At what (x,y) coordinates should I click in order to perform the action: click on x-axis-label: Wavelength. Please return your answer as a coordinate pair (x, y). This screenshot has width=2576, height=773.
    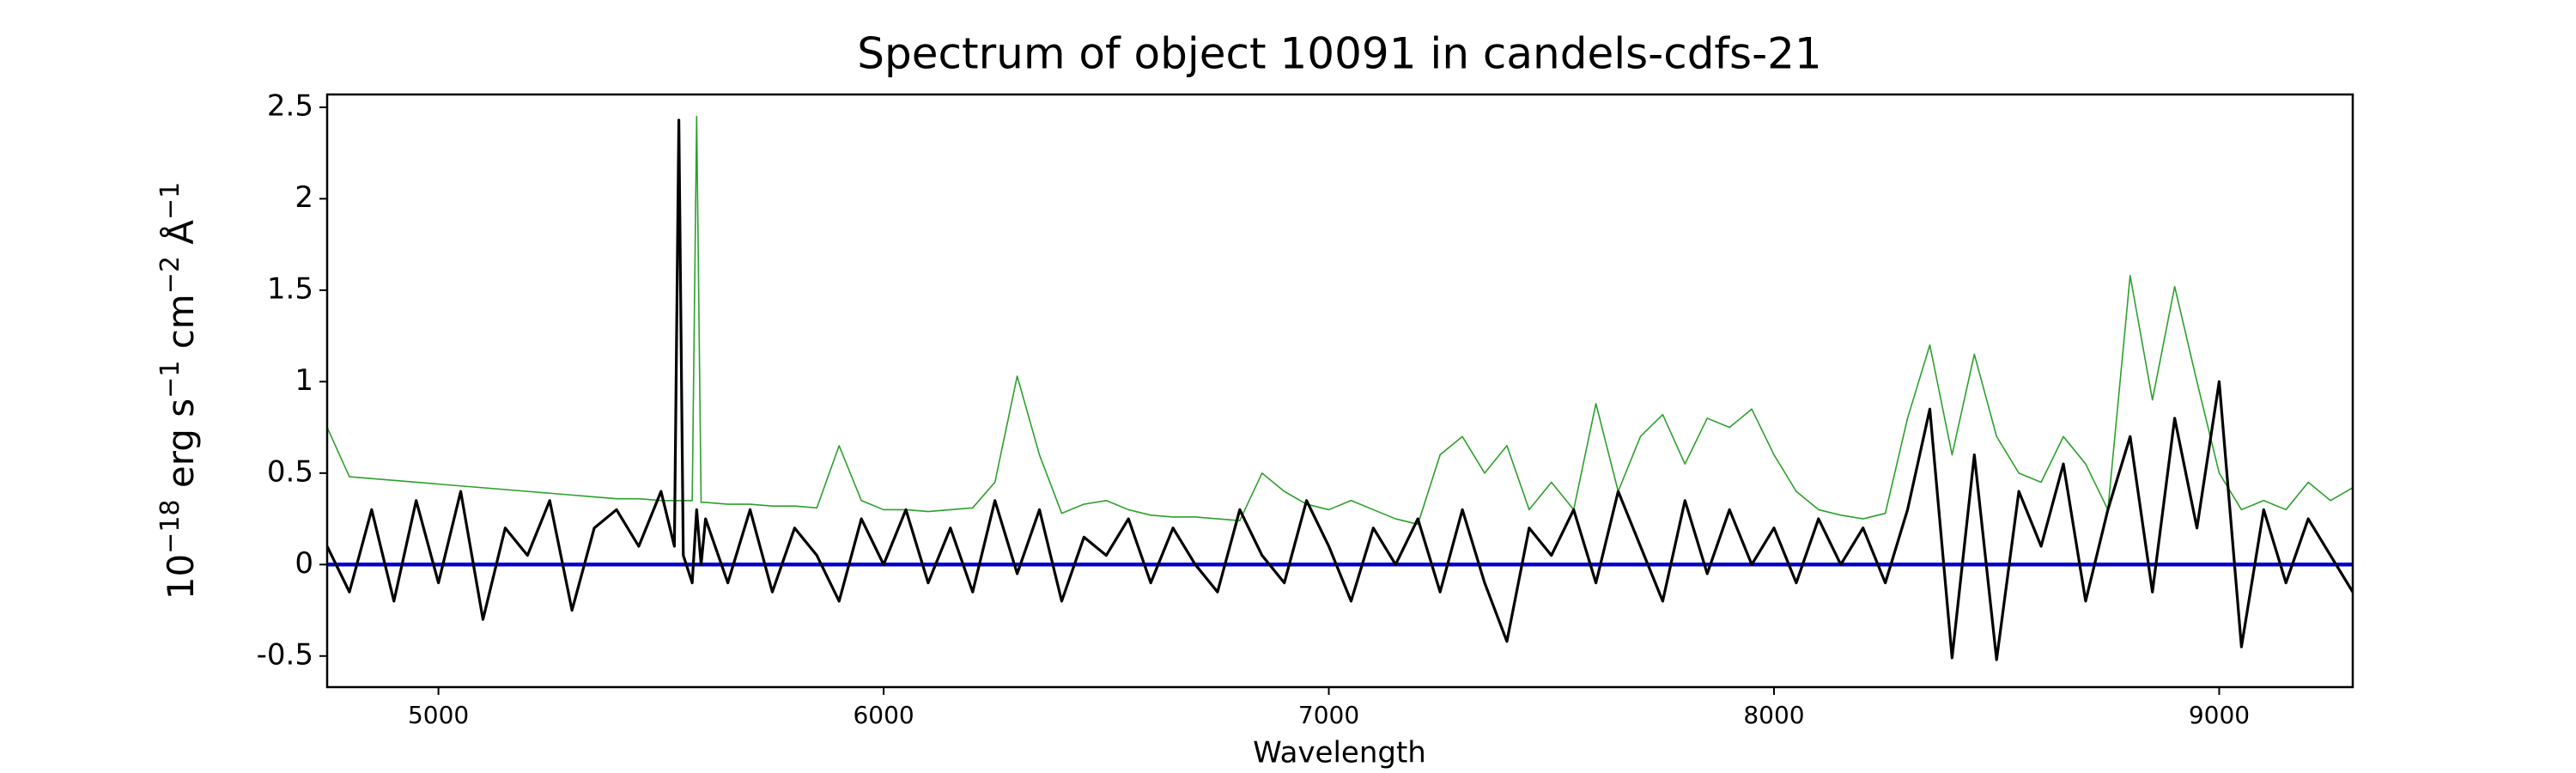
    Looking at the image, I should click on (1339, 753).